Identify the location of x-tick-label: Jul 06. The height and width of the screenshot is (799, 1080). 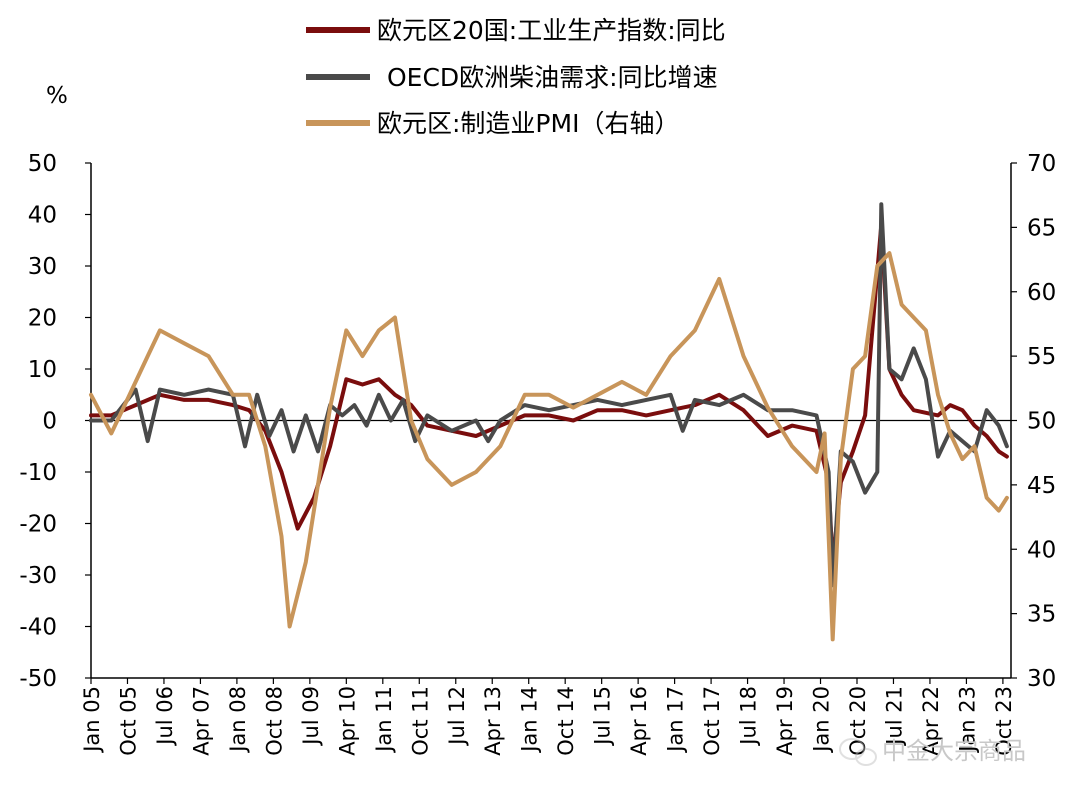
(165, 716).